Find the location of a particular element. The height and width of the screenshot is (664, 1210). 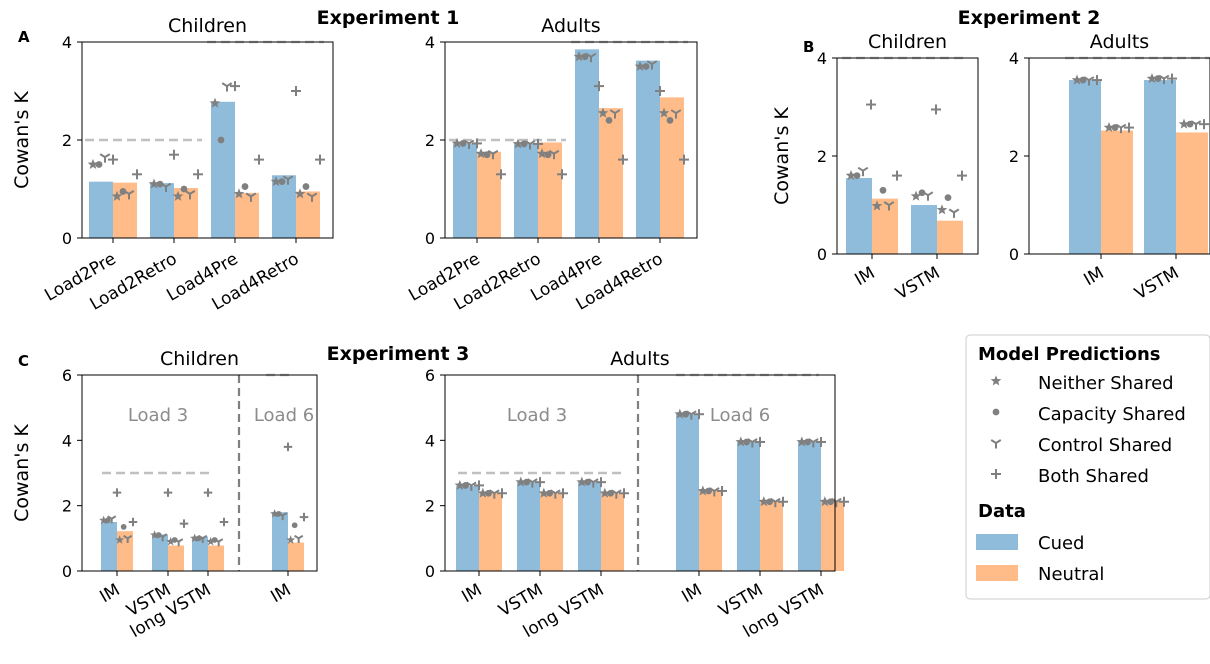

chart-exp2-adults: Adults 0 2 4 IM VSTM is located at coordinates (1109, 167).